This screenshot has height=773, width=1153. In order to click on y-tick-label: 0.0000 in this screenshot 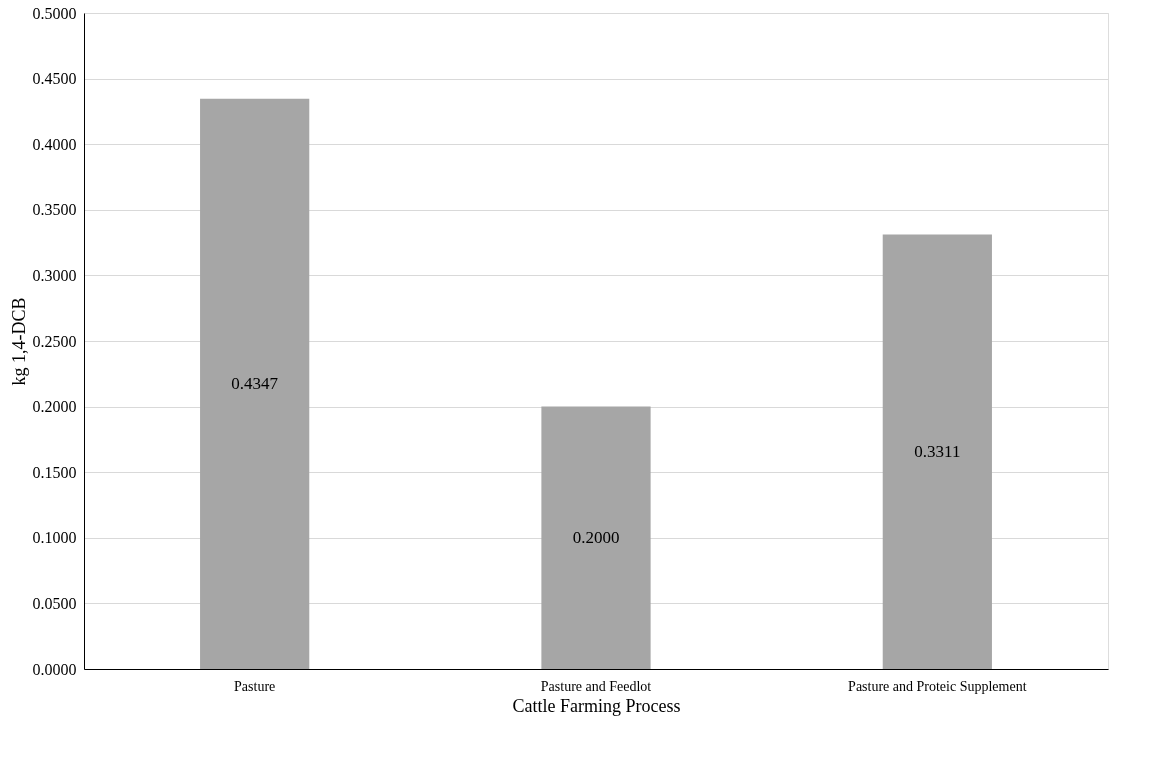, I will do `click(54, 669)`.